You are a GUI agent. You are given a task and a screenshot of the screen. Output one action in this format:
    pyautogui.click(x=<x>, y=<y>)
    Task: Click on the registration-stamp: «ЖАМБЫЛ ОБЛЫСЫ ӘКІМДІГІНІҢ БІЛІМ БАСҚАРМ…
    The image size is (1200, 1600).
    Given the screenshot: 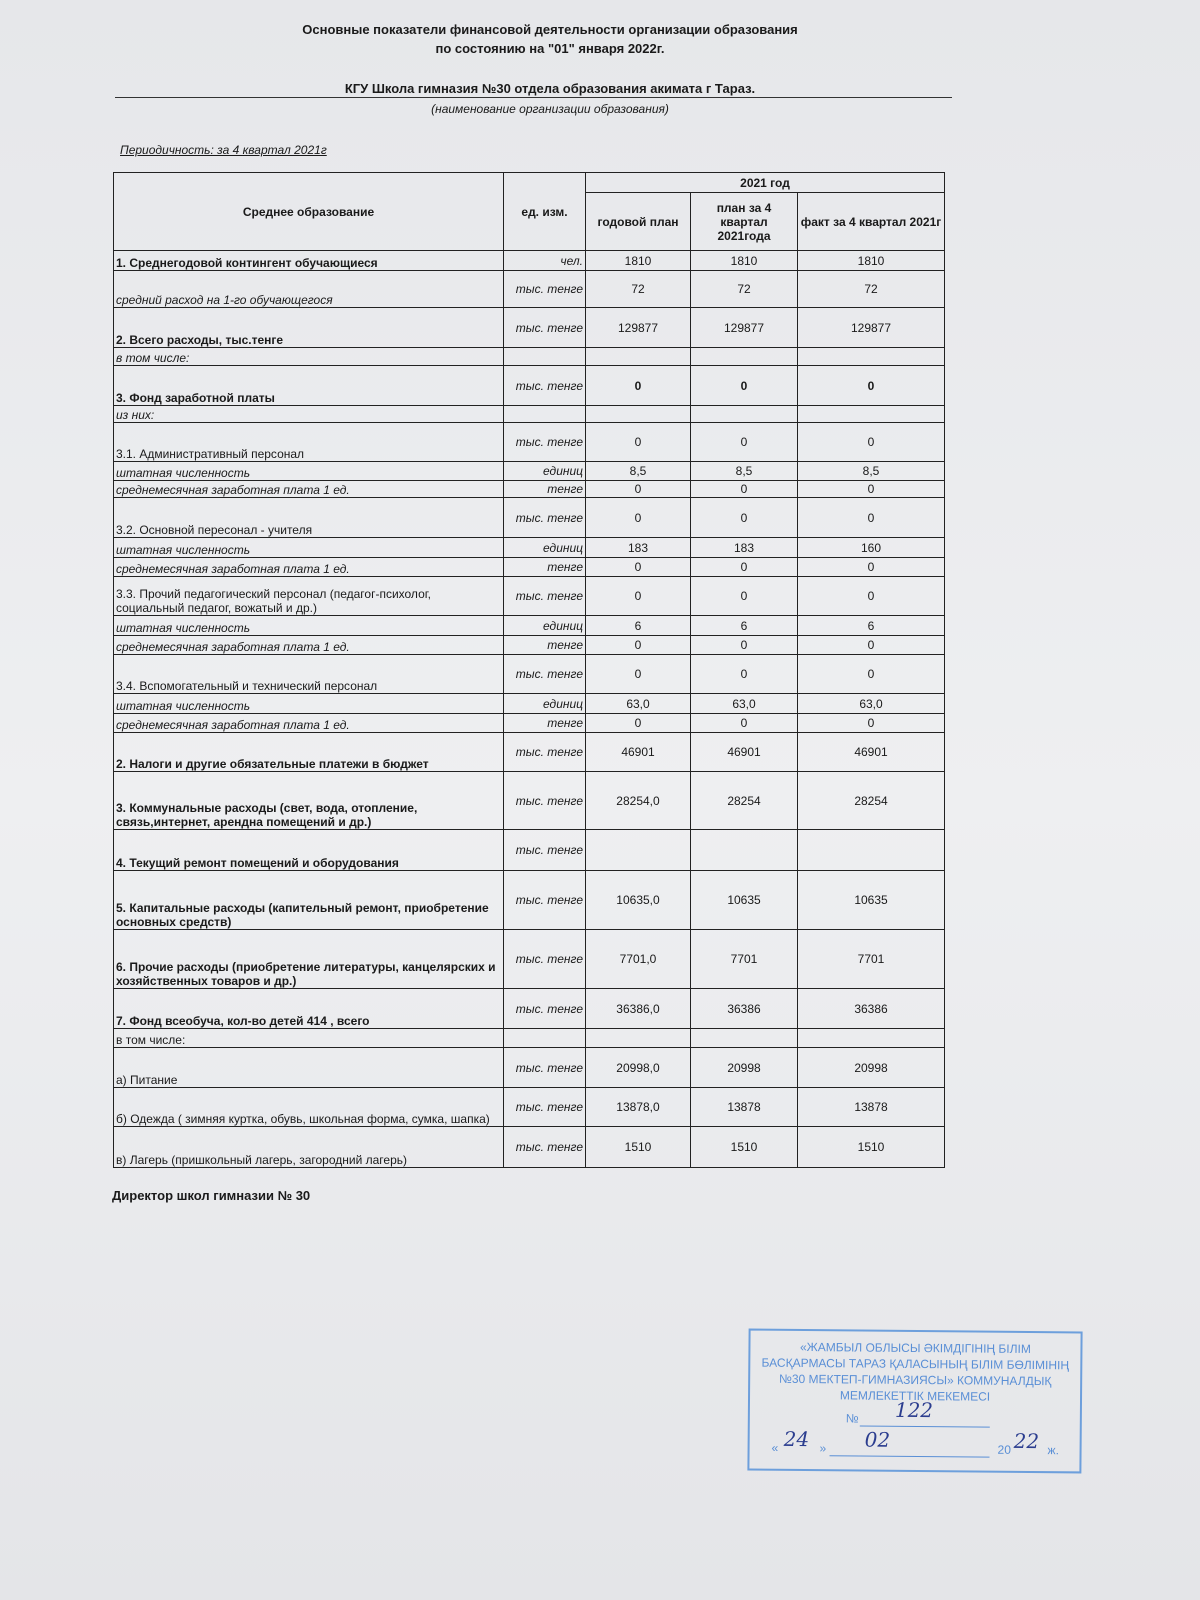 What is the action you would take?
    pyautogui.click(x=915, y=1401)
    